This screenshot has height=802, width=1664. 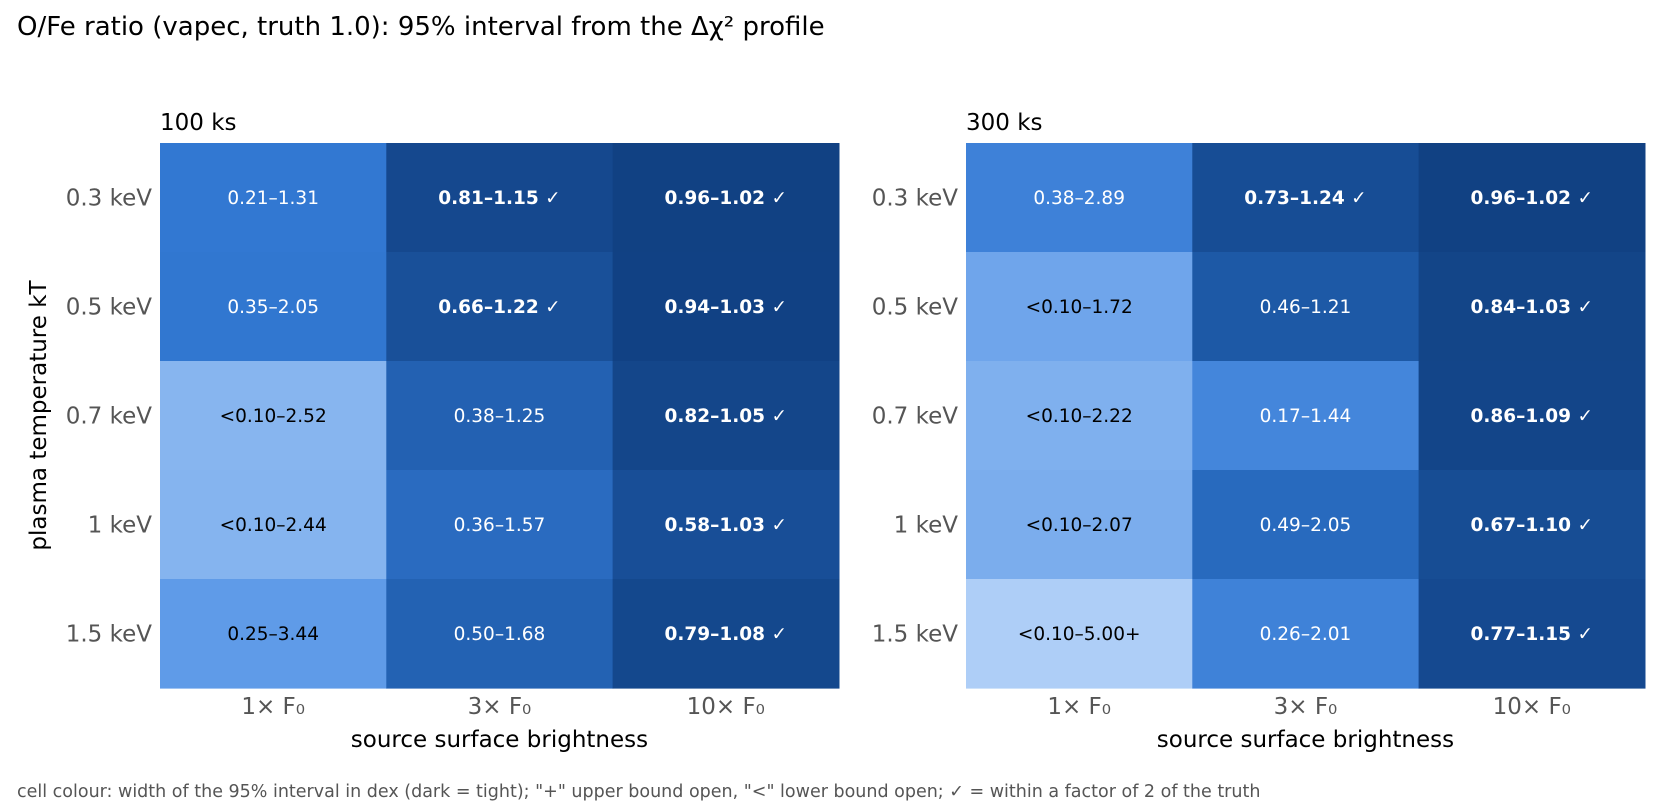 I want to click on cell-label: <0.10–2.07, so click(x=1079, y=525).